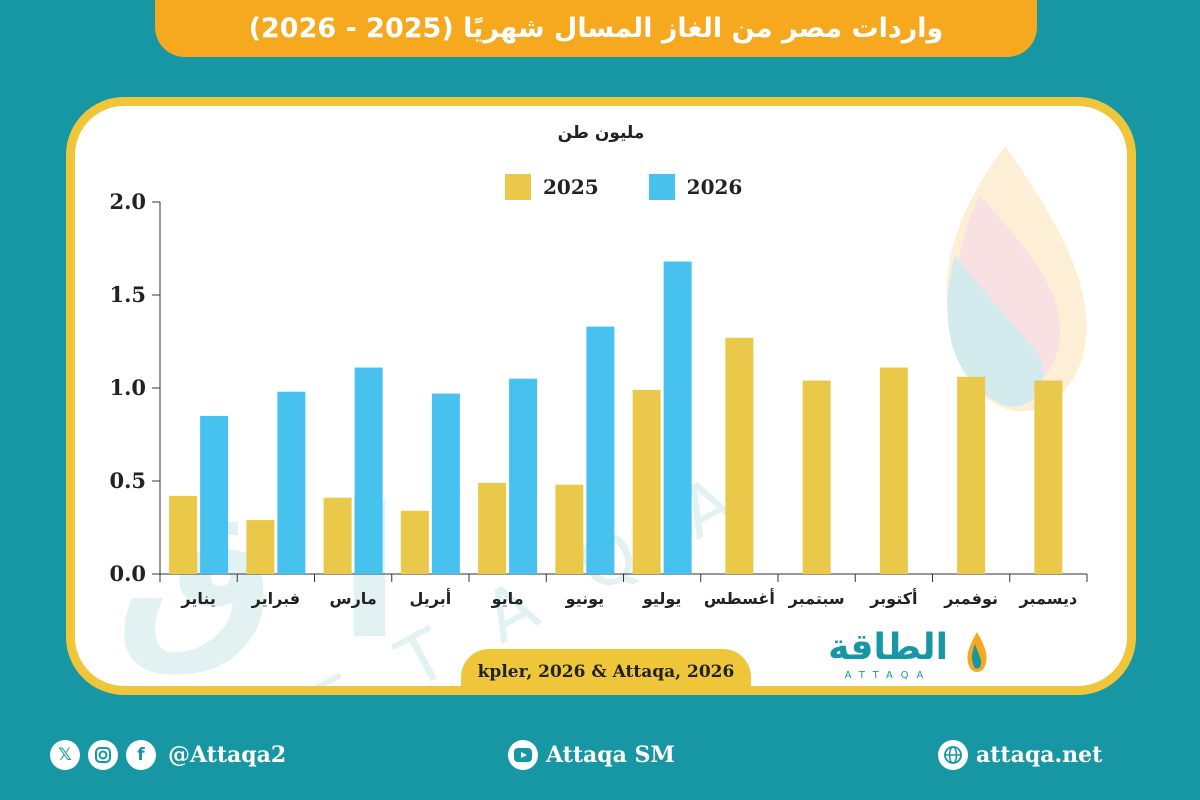 The width and height of the screenshot is (1200, 800). What do you see at coordinates (953, 755) in the screenshot?
I see `globe-icon` at bounding box center [953, 755].